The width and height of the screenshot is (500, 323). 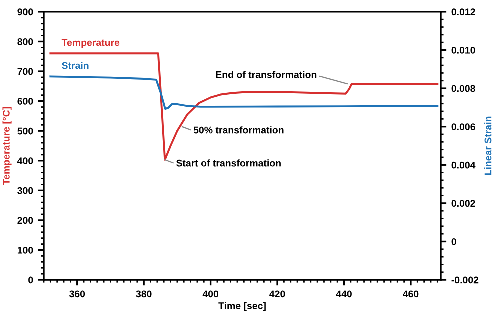 What do you see at coordinates (26, 72) in the screenshot?
I see `y-tick-label: 700` at bounding box center [26, 72].